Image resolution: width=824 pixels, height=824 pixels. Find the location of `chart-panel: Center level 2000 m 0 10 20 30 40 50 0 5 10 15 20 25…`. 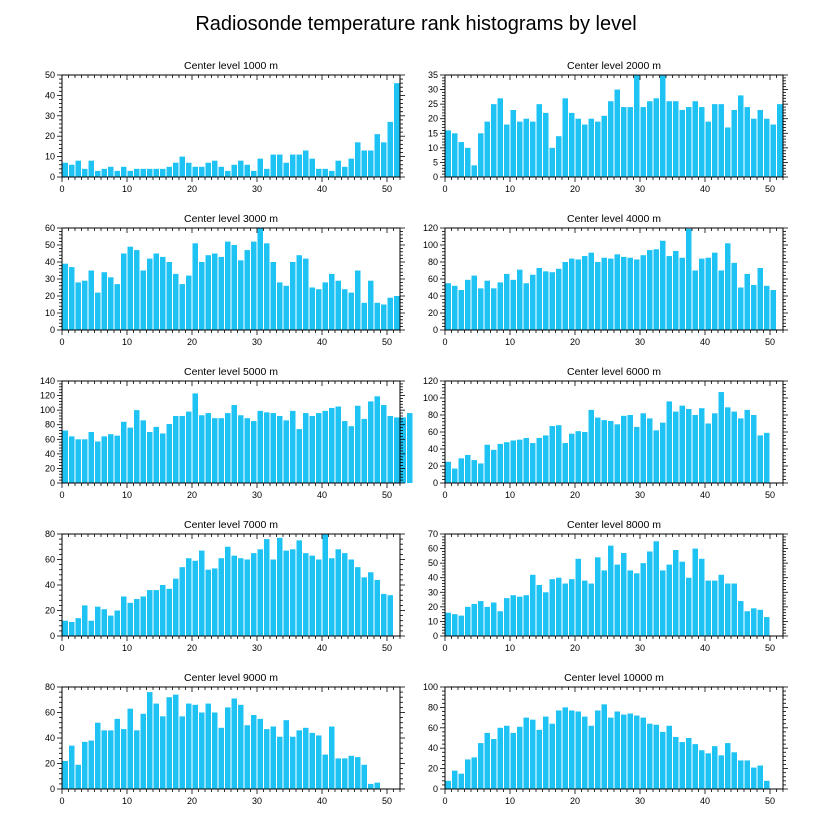

chart-panel: Center level 2000 m 0 10 20 30 40 50 0 5 10 15 20 25… is located at coordinates (608, 127).